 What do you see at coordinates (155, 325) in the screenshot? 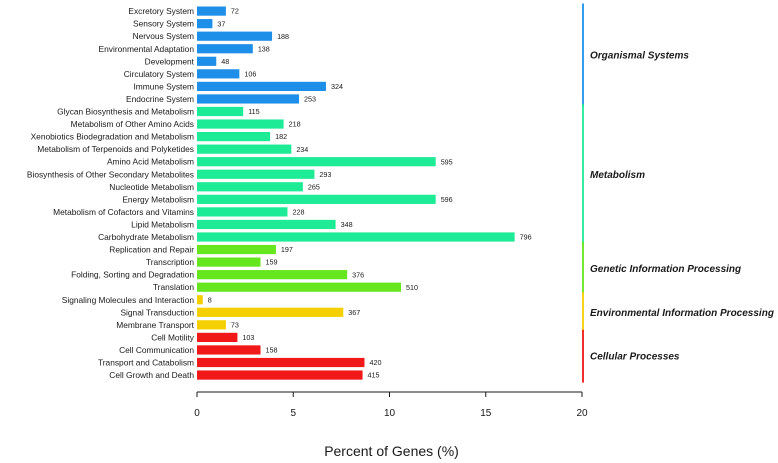
I see `category-label-membrane-transport: Membrane Transport` at bounding box center [155, 325].